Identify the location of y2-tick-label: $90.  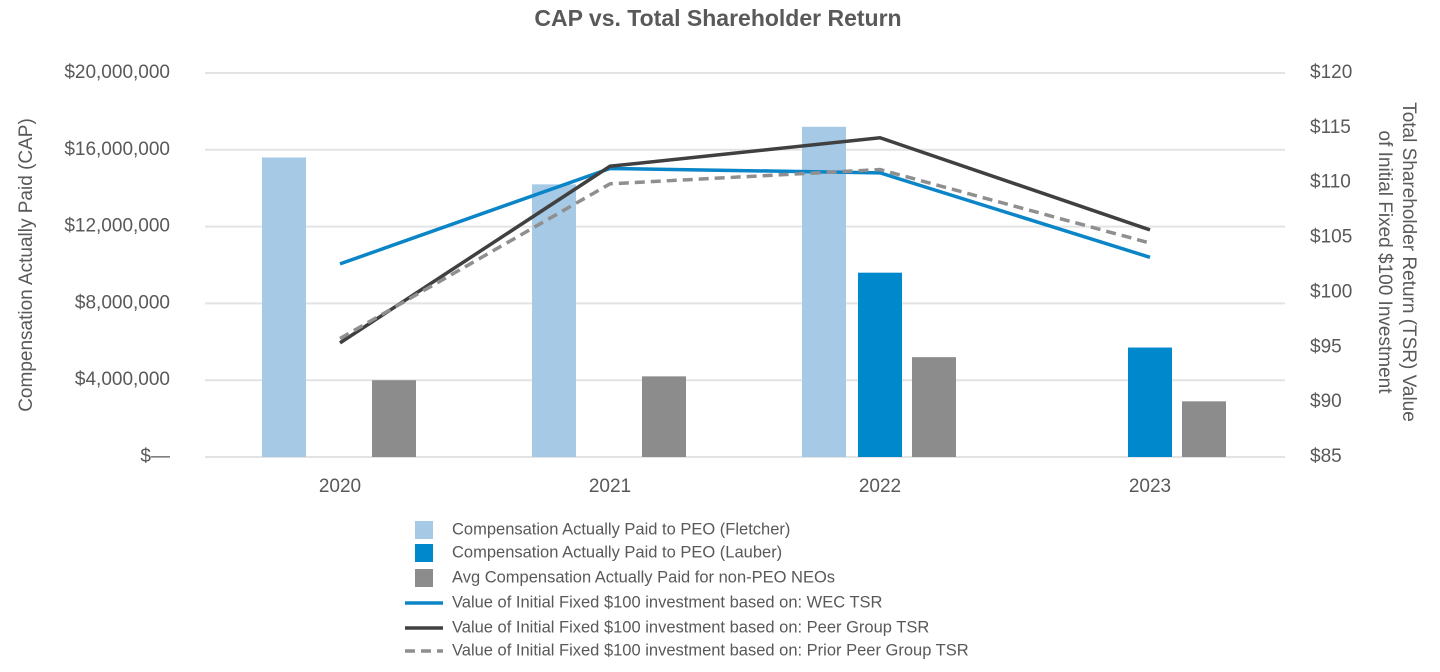
(1326, 401).